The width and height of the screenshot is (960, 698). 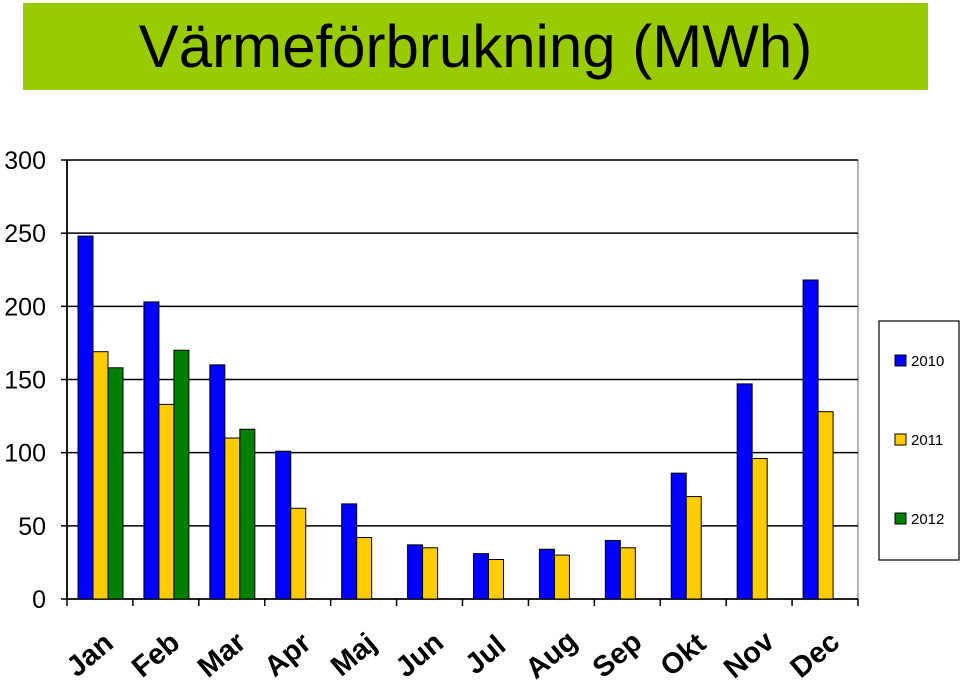 I want to click on y-tick-label: 300, so click(x=25, y=161).